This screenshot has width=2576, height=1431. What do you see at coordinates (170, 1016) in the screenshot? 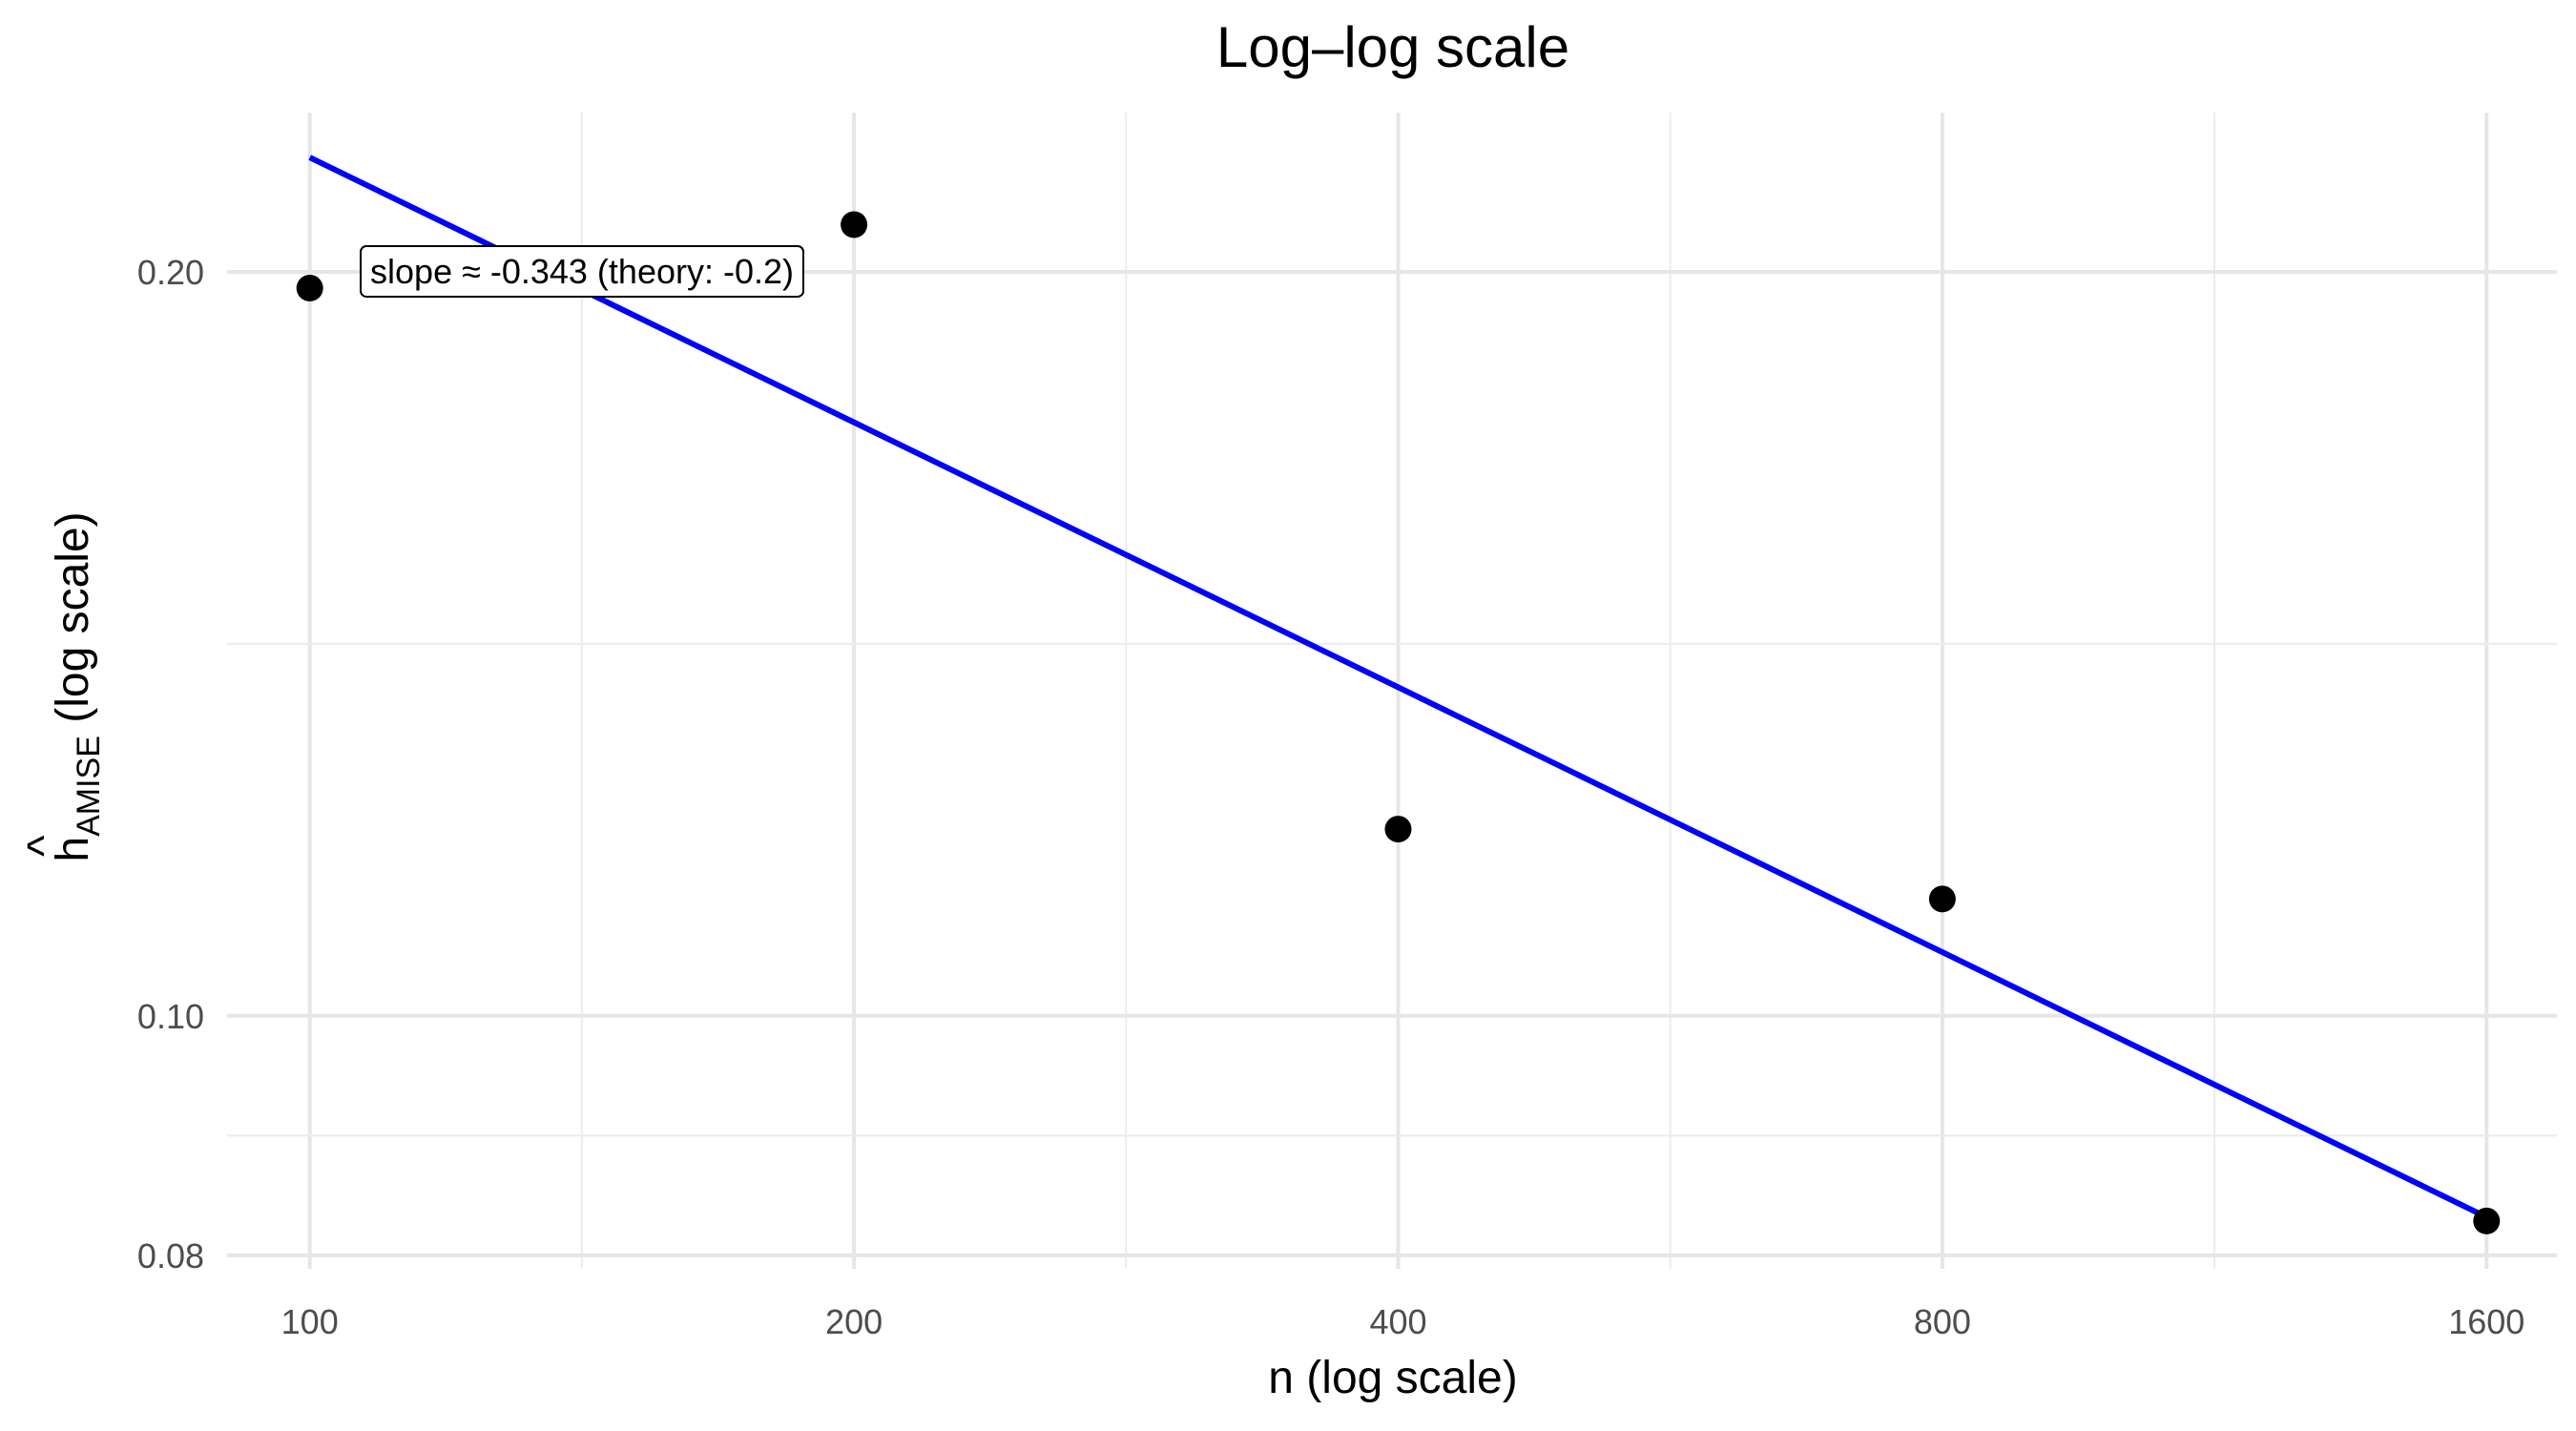
I see `y-tick-label: 0.10` at bounding box center [170, 1016].